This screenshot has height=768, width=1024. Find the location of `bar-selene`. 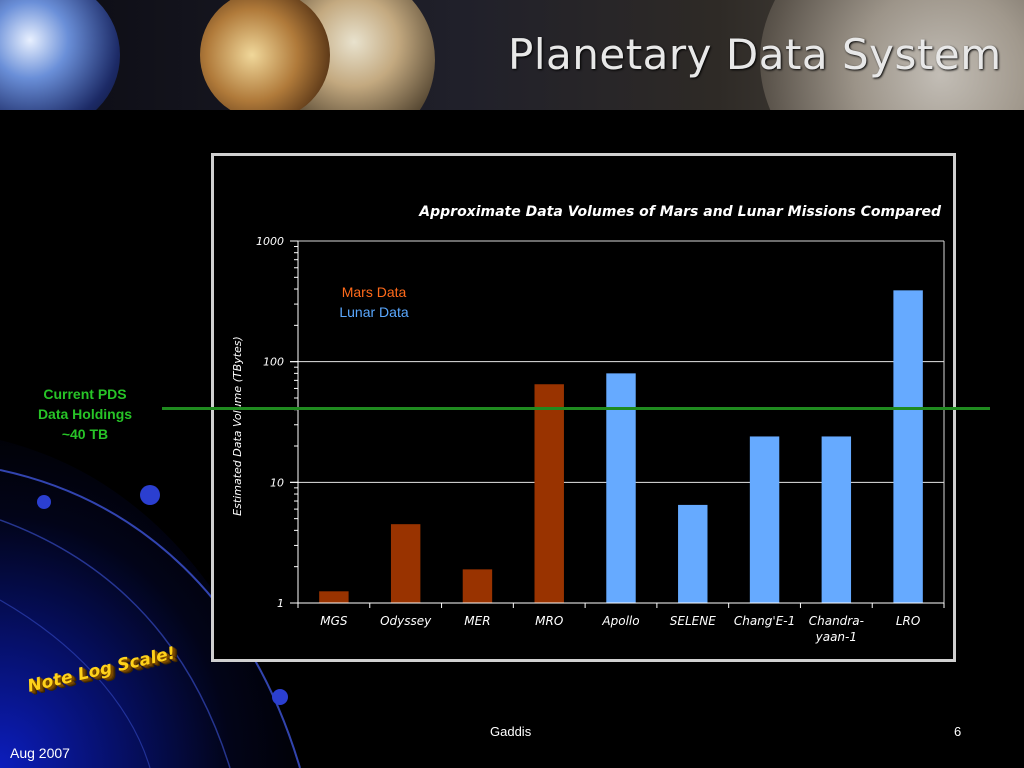

bar-selene is located at coordinates (693, 553).